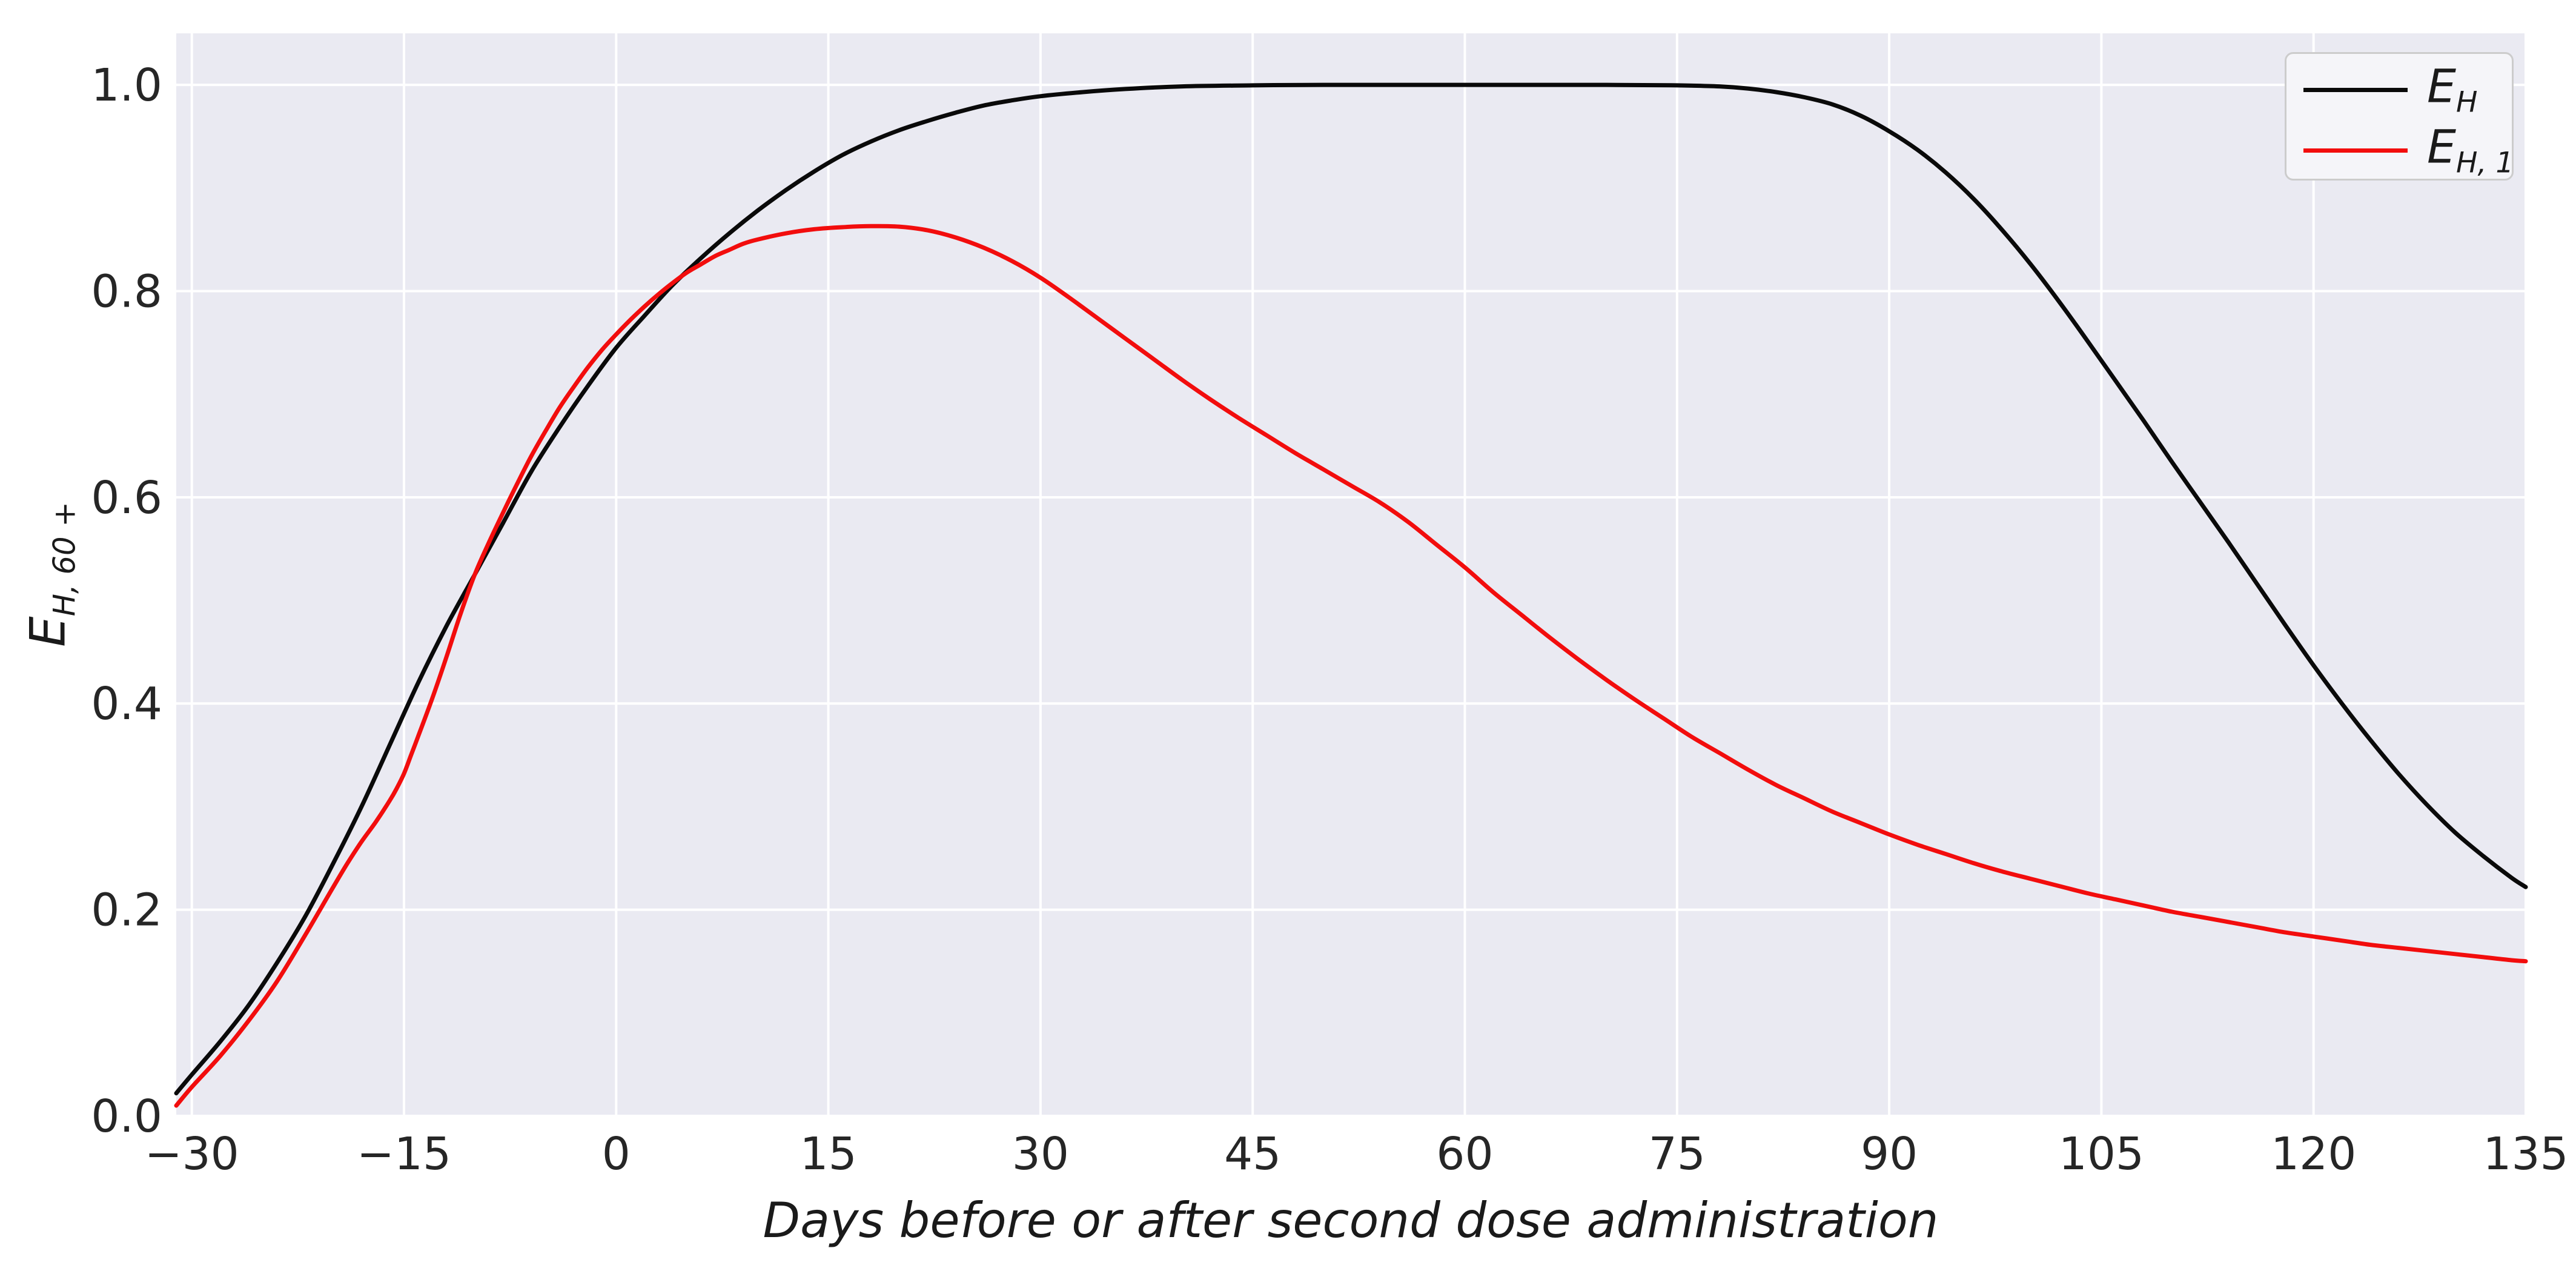 This screenshot has height=1271, width=2576. I want to click on x-tick-label: 30, so click(1040, 1154).